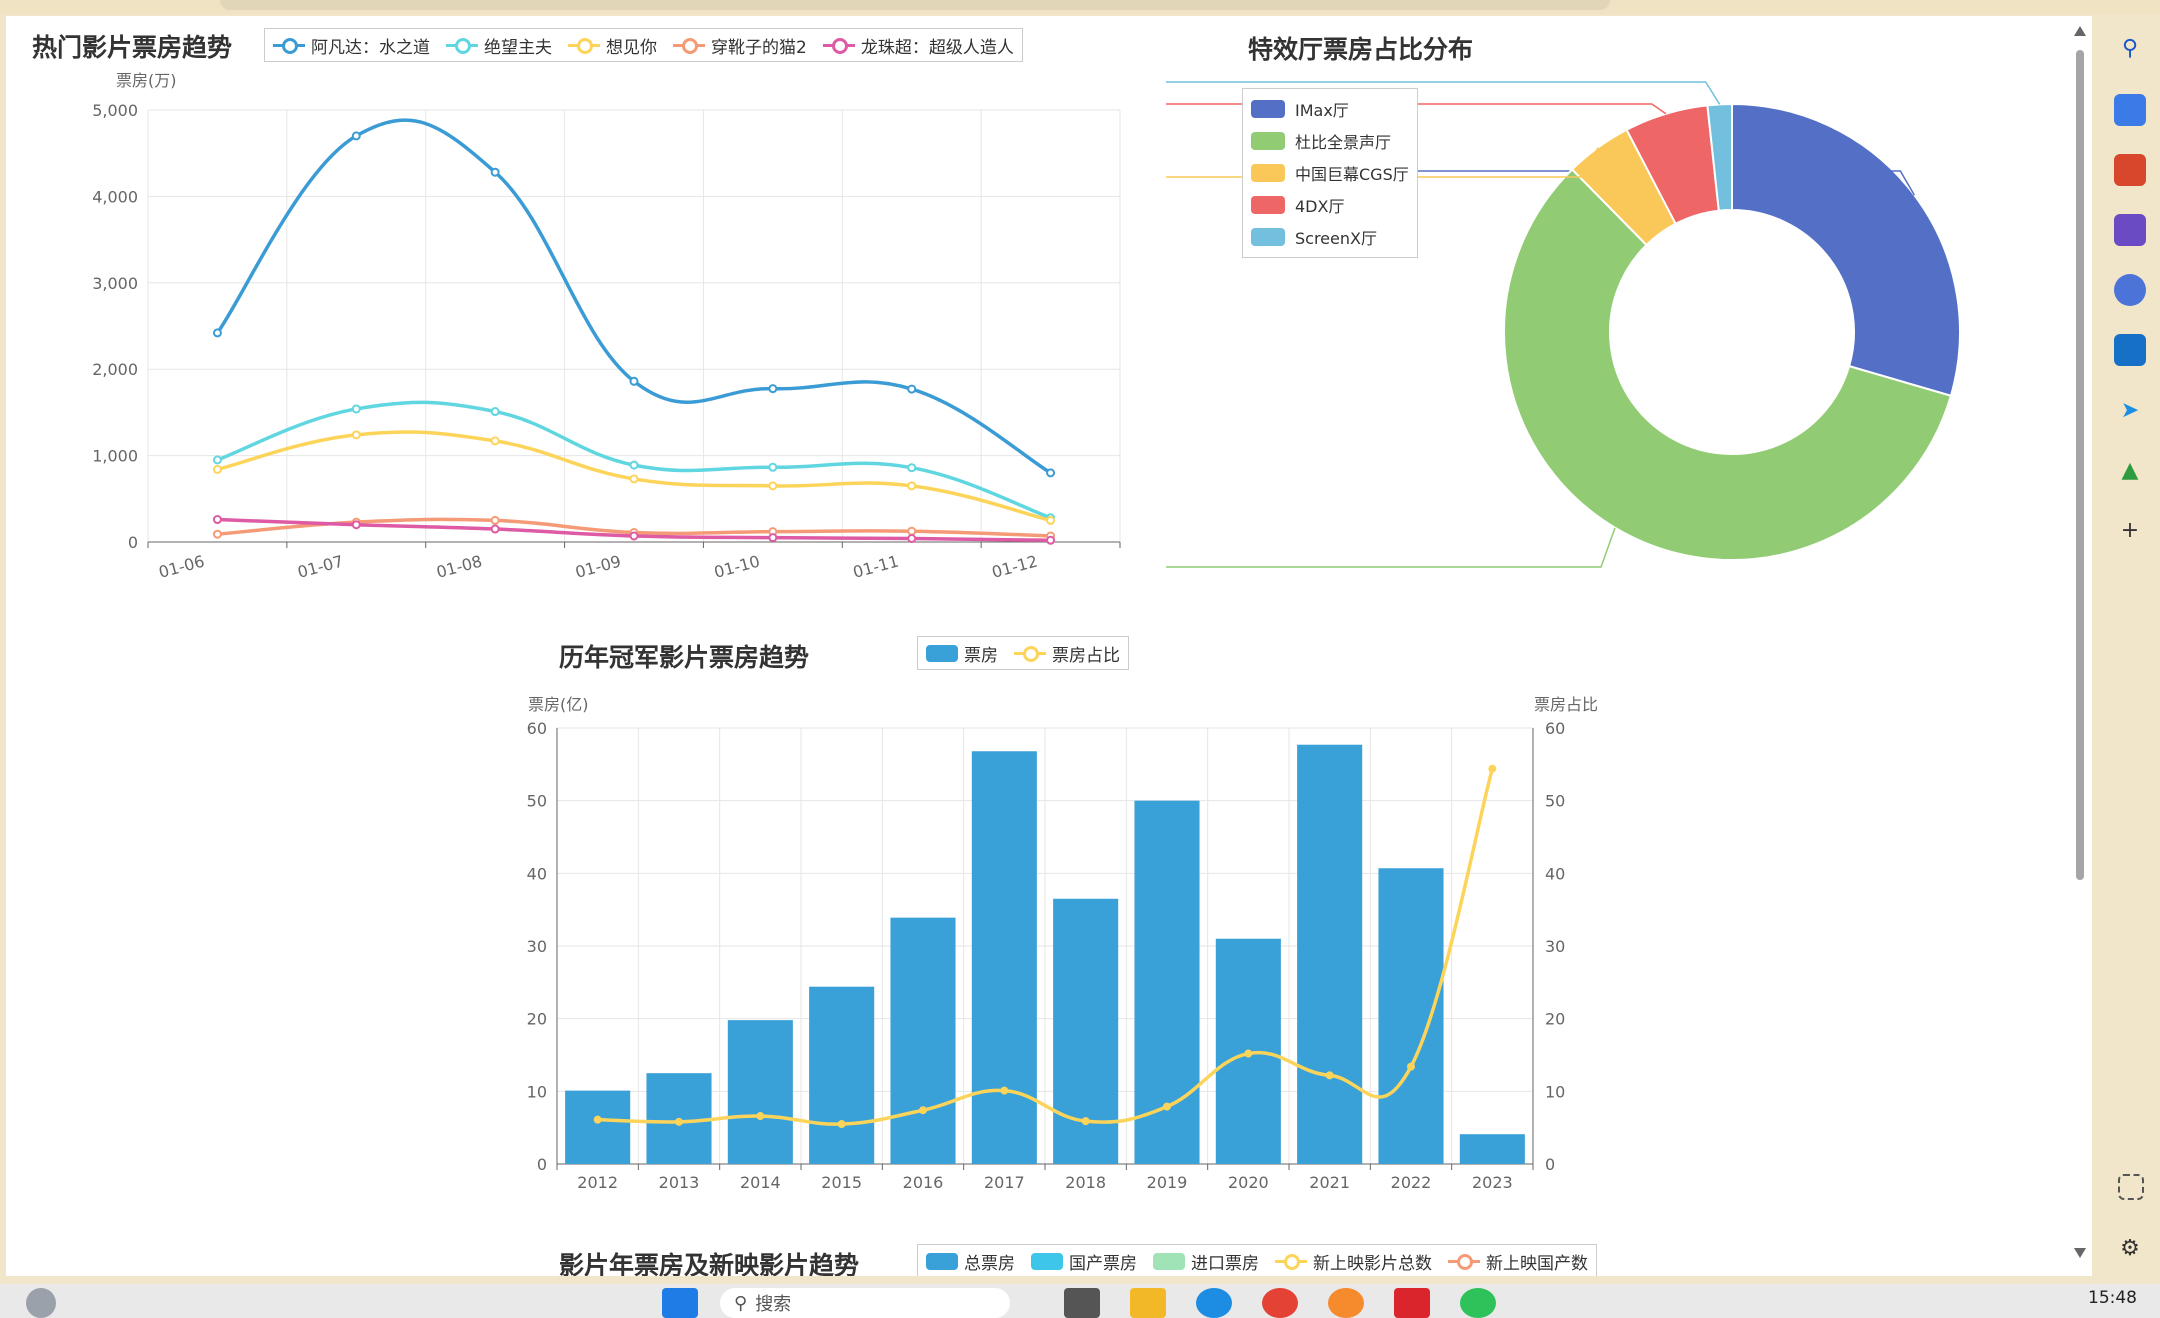 This screenshot has width=2160, height=1318. What do you see at coordinates (537, 1091) in the screenshot?
I see `left-tick-label: 10` at bounding box center [537, 1091].